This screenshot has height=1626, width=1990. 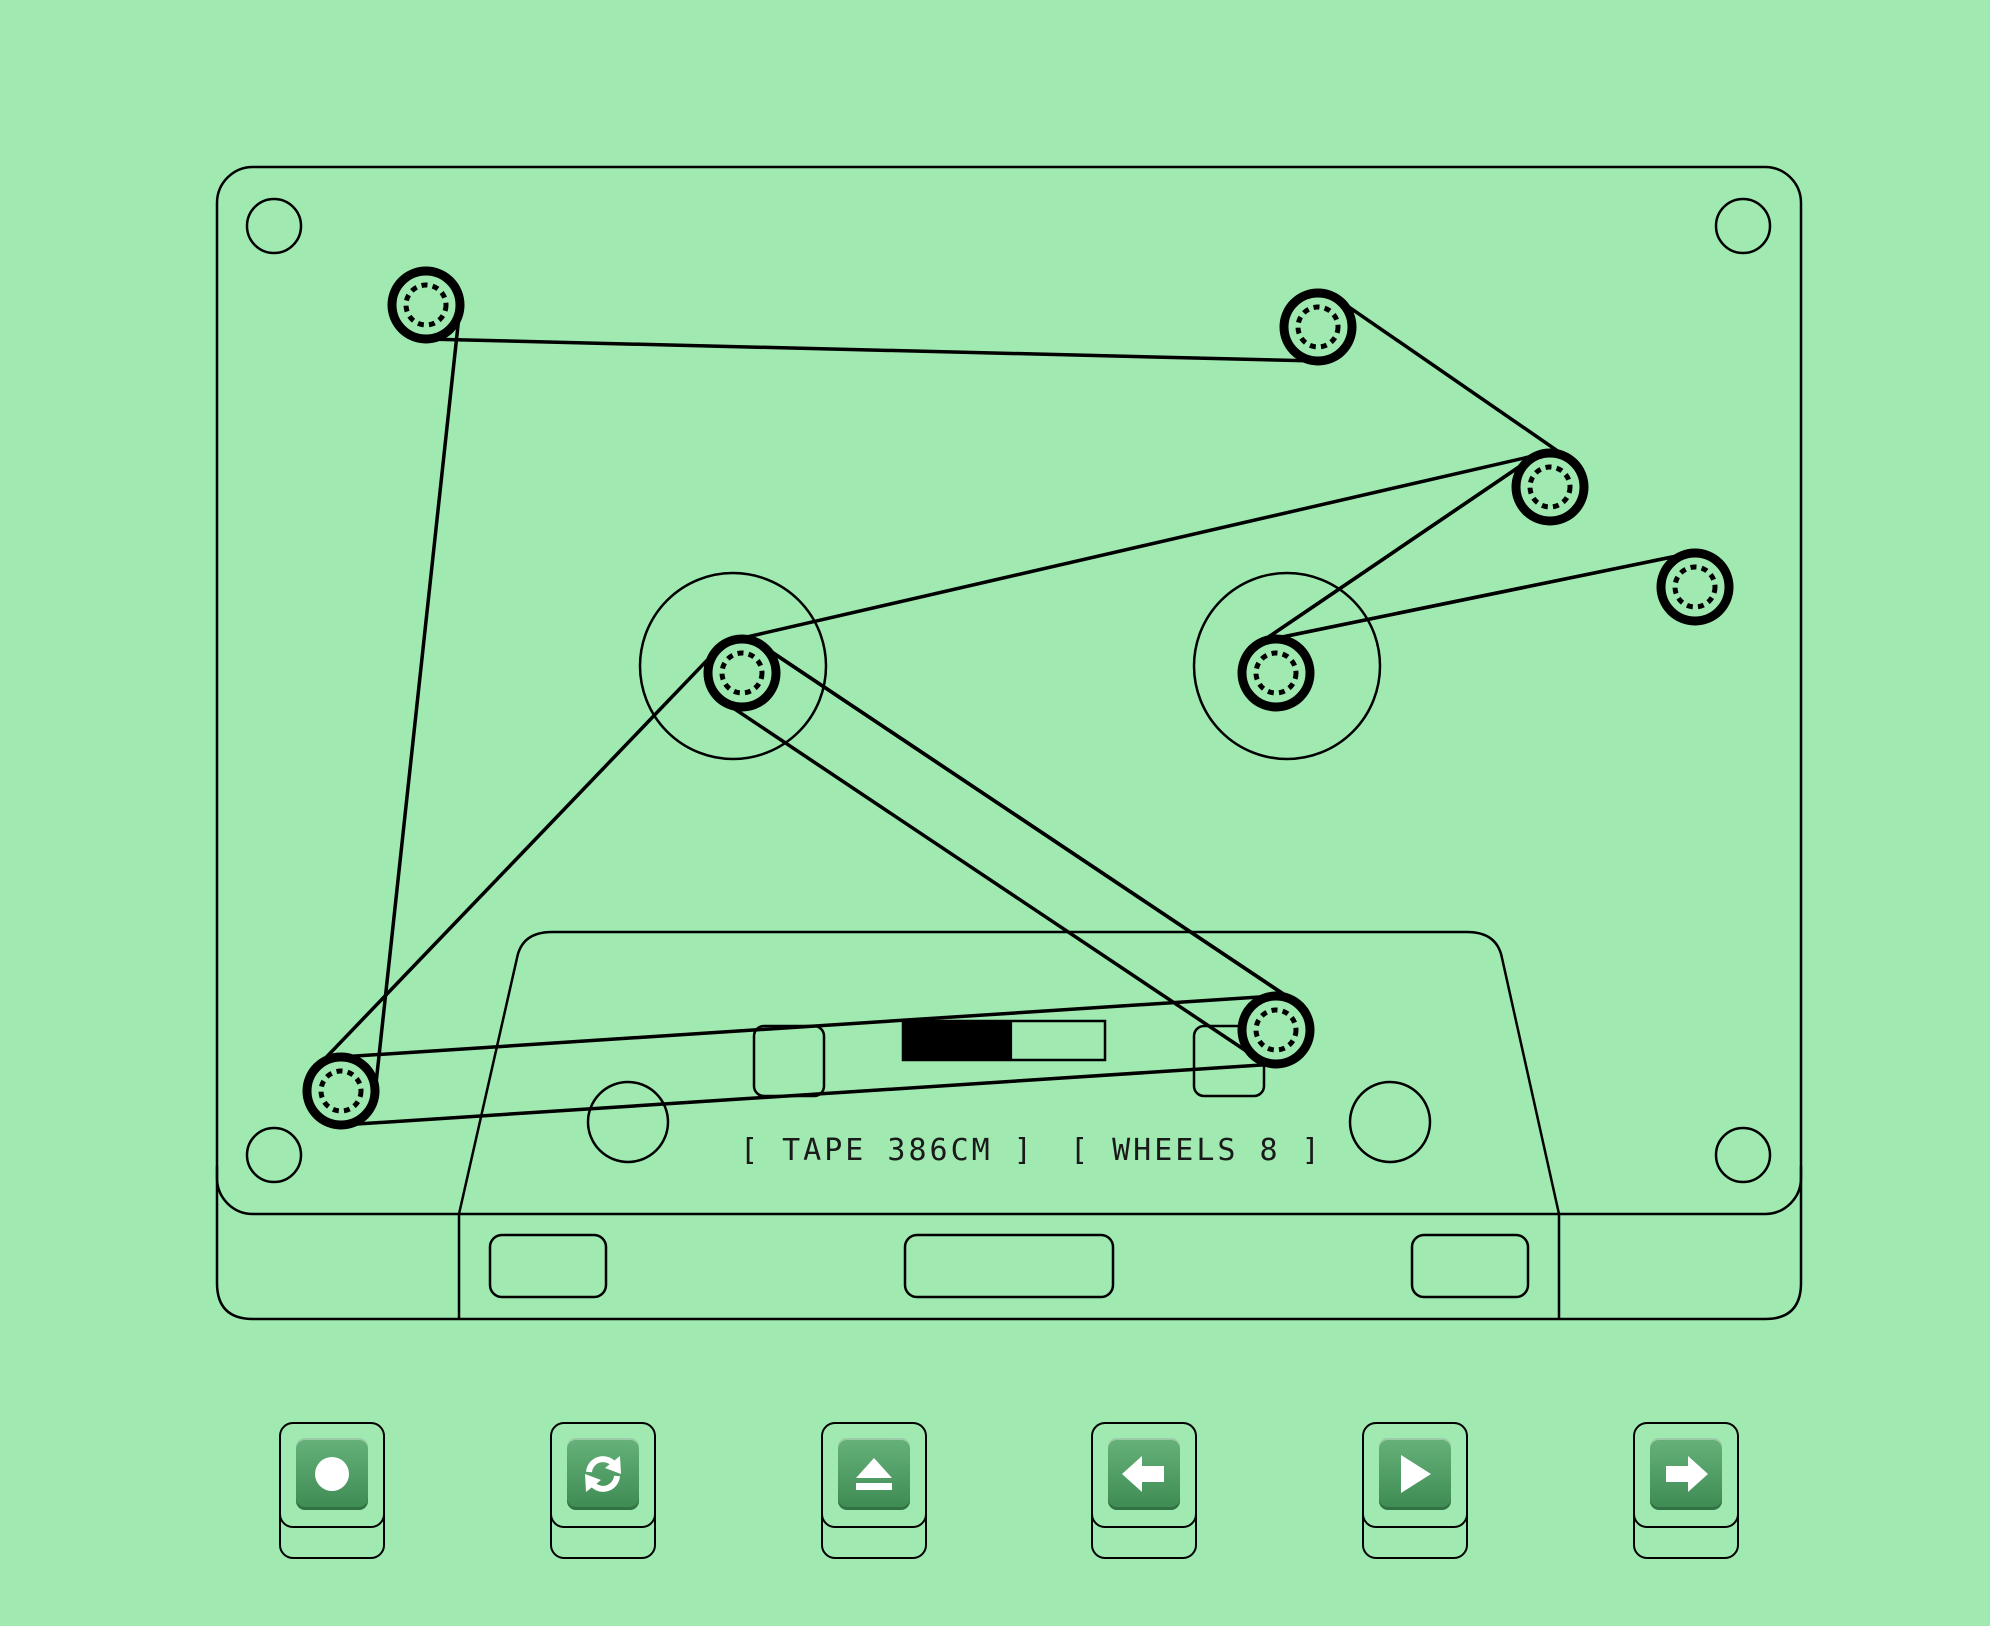 I want to click on wheel-w3, so click(x=1550, y=487).